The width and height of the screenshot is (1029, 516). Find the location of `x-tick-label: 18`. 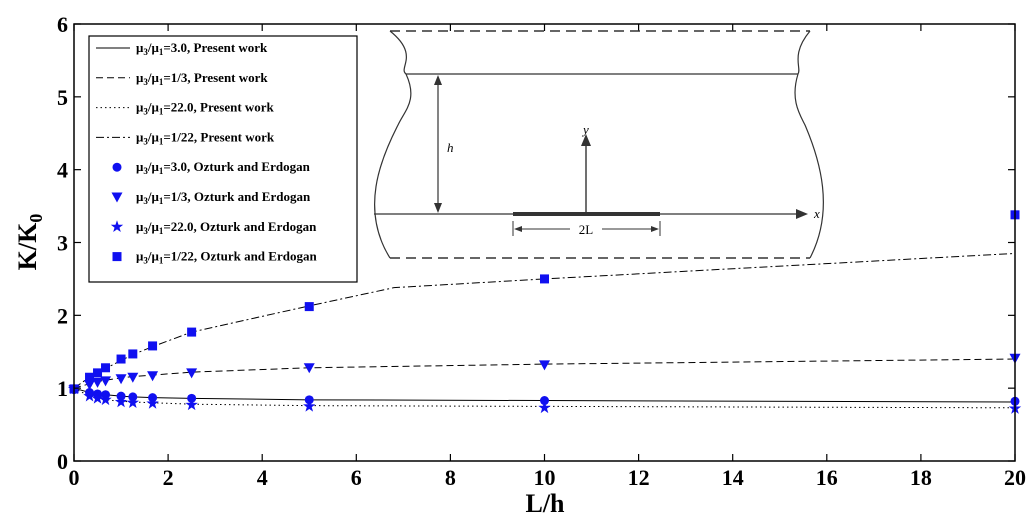

x-tick-label: 18 is located at coordinates (921, 477).